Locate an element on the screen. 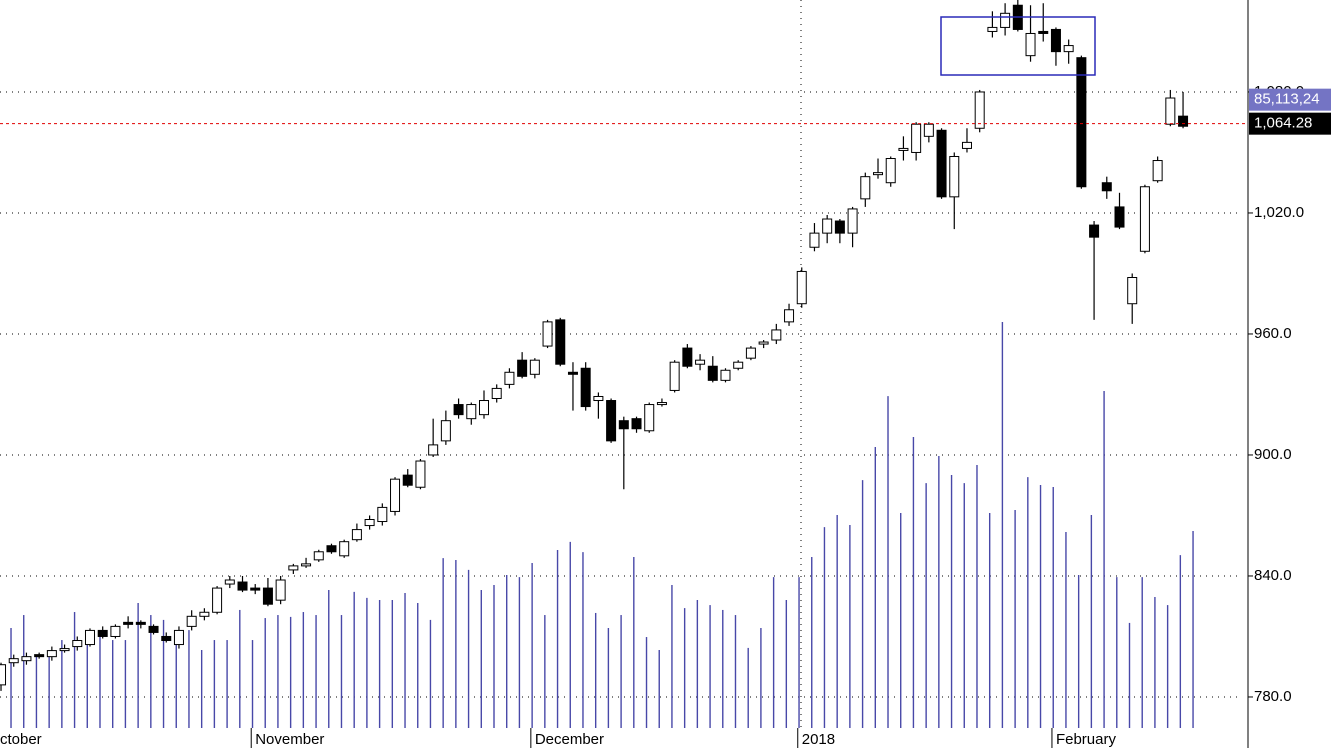 The height and width of the screenshot is (748, 1331). x-tick-label: February is located at coordinates (1086, 739).